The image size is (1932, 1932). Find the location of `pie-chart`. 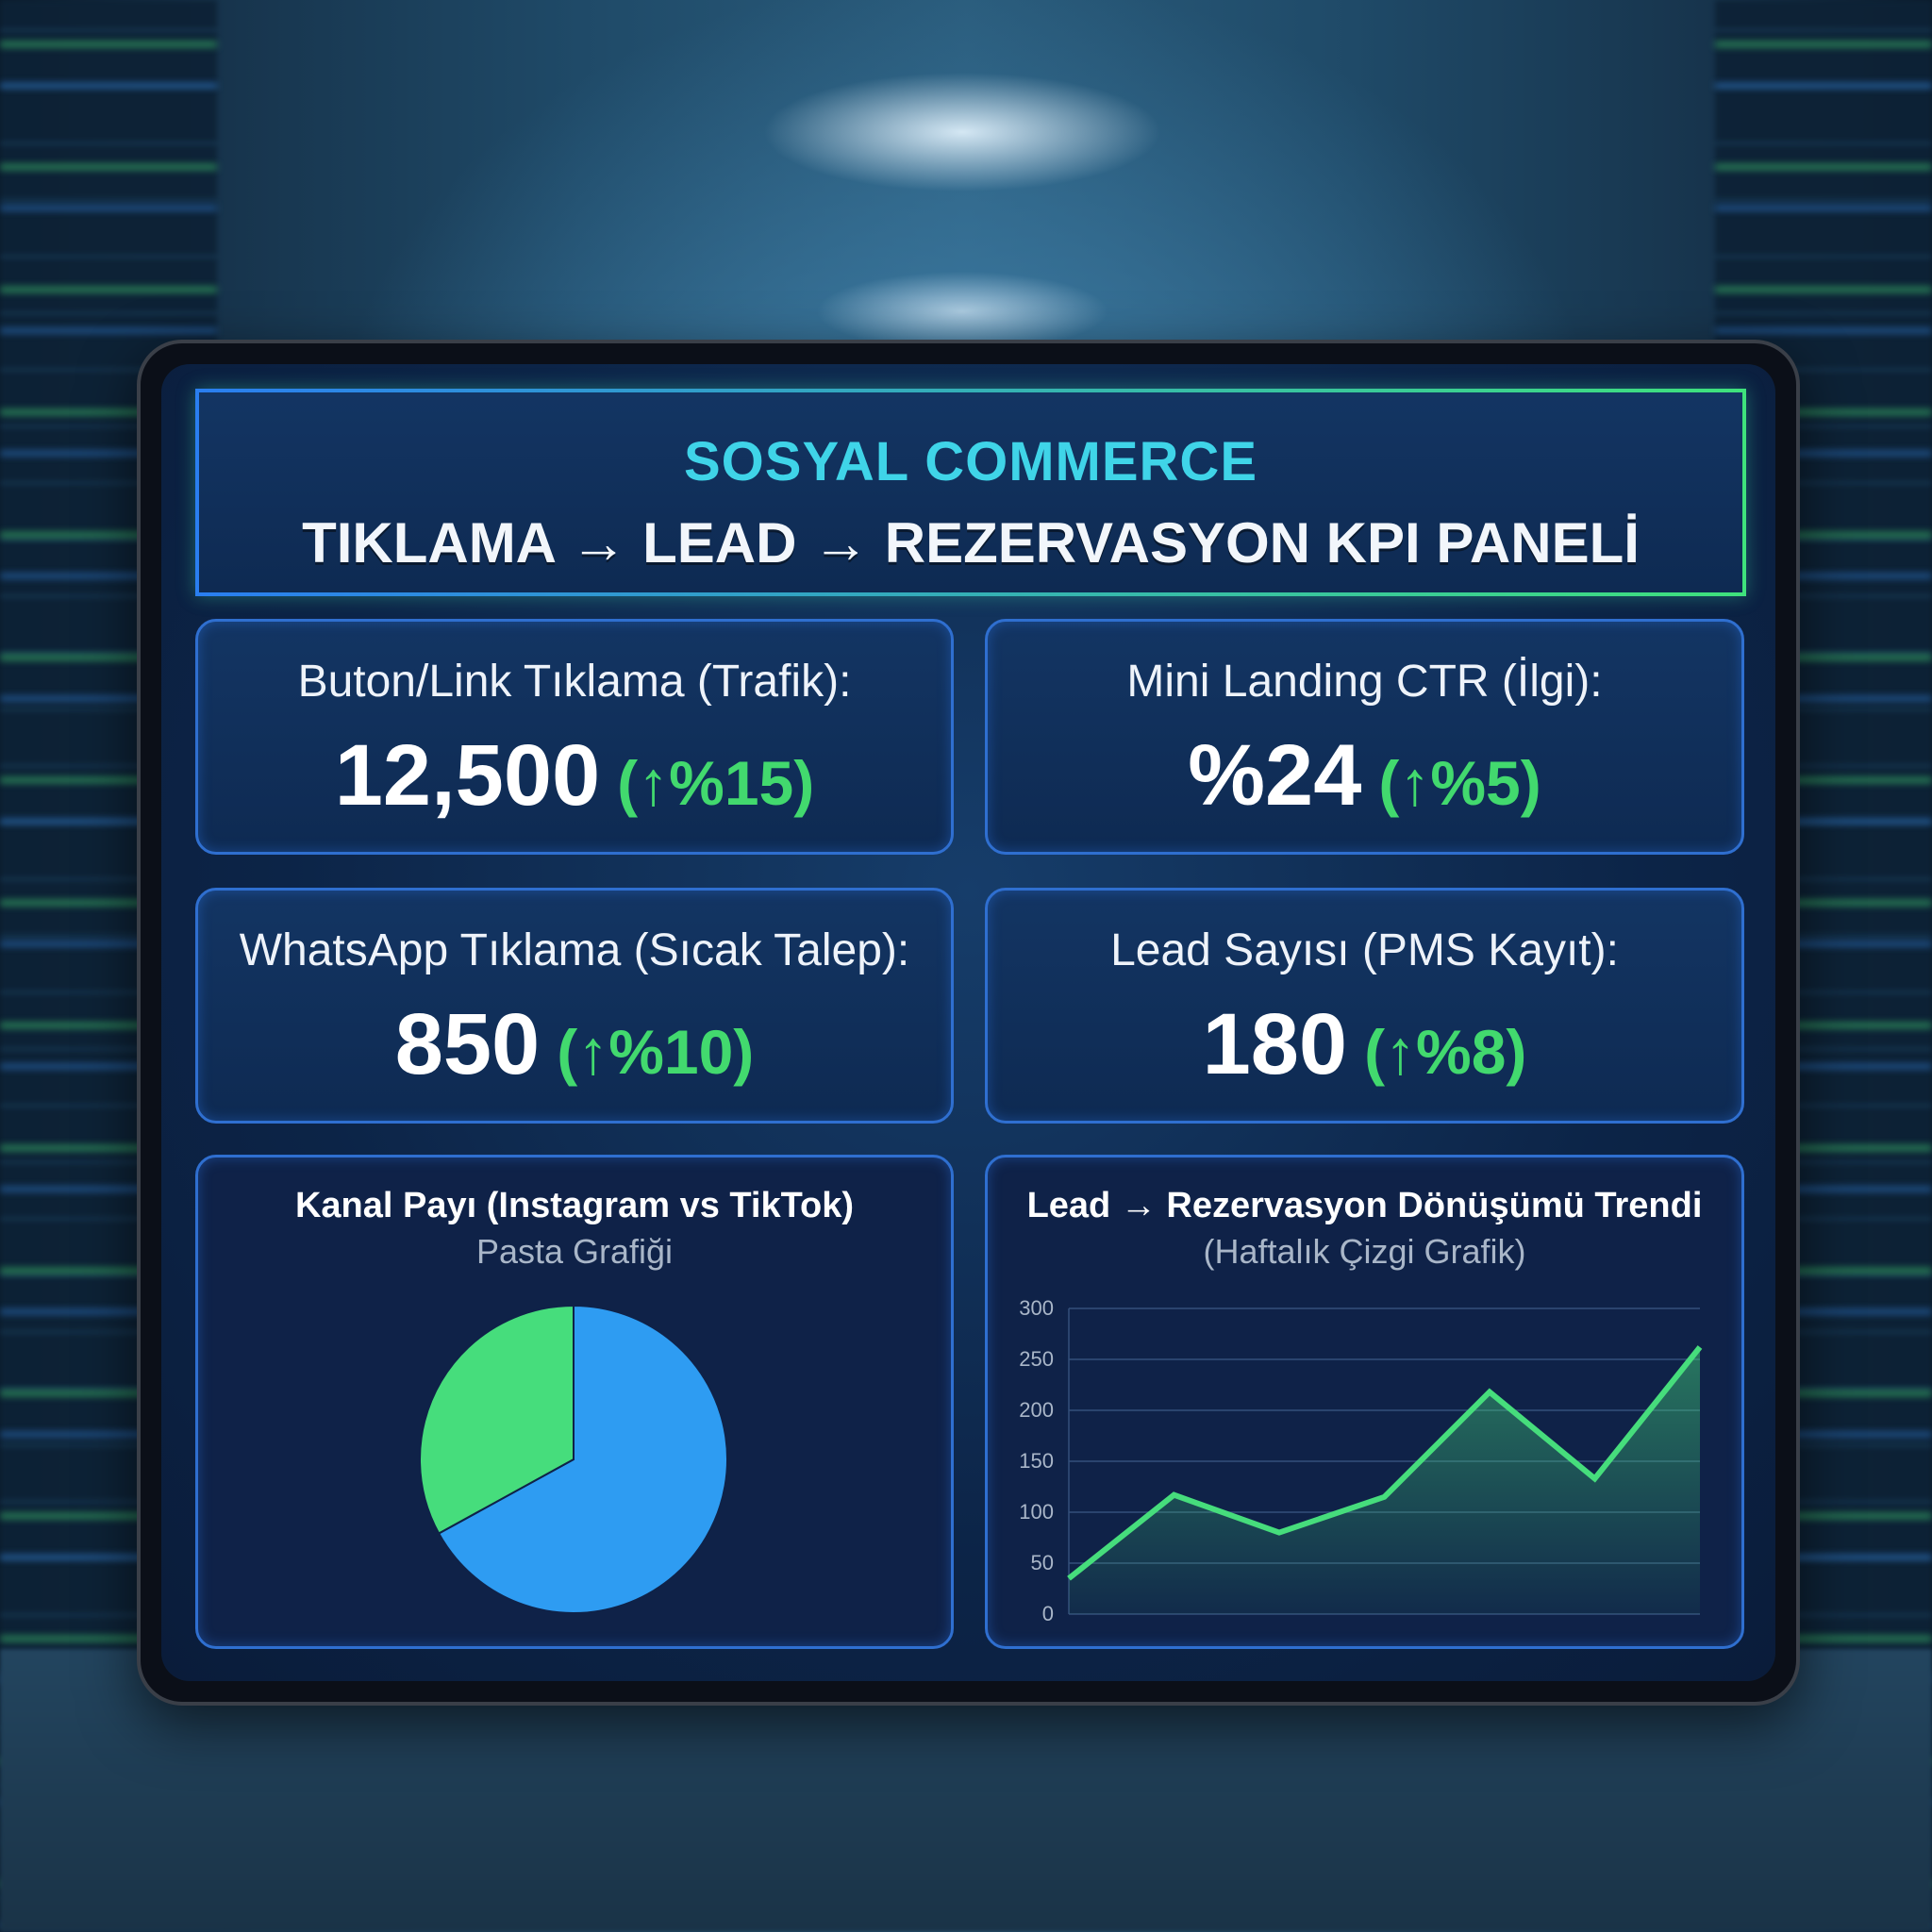

pie-chart is located at coordinates (573, 1459).